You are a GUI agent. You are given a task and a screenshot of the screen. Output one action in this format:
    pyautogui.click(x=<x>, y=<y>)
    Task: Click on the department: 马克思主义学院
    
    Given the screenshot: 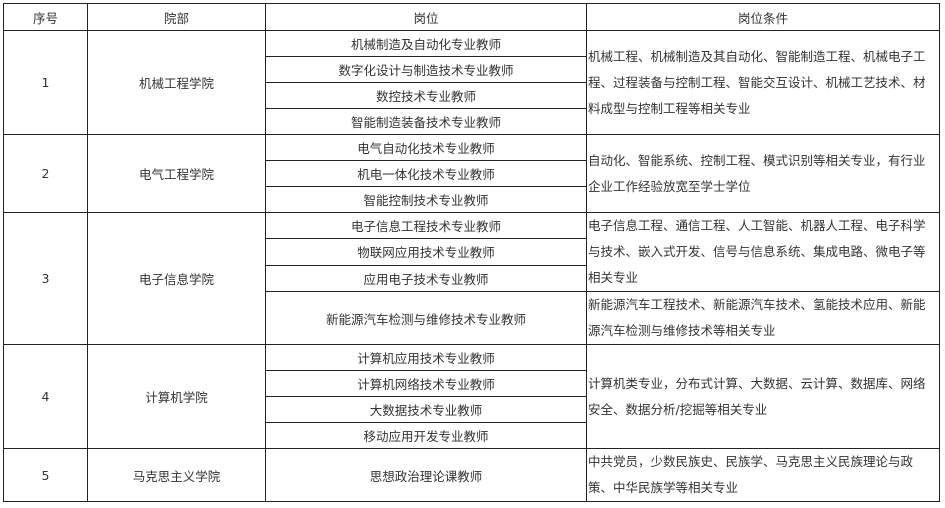 What is the action you would take?
    pyautogui.click(x=176, y=475)
    